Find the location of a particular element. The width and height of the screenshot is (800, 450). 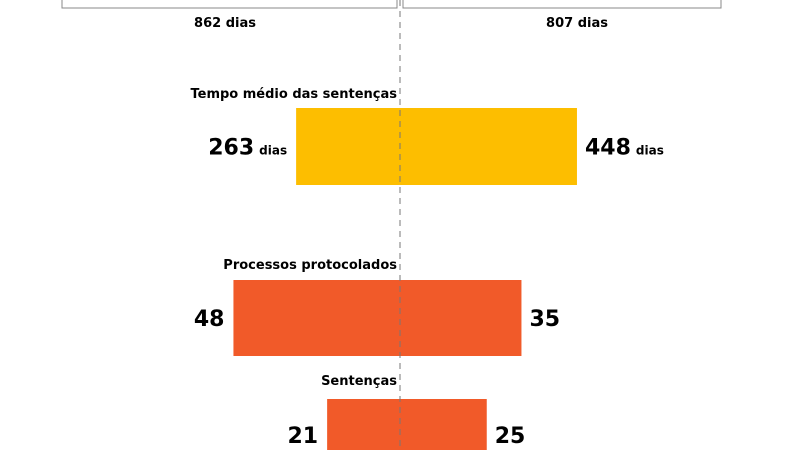

group-label: Tempo médio das sentenças is located at coordinates (293, 94).